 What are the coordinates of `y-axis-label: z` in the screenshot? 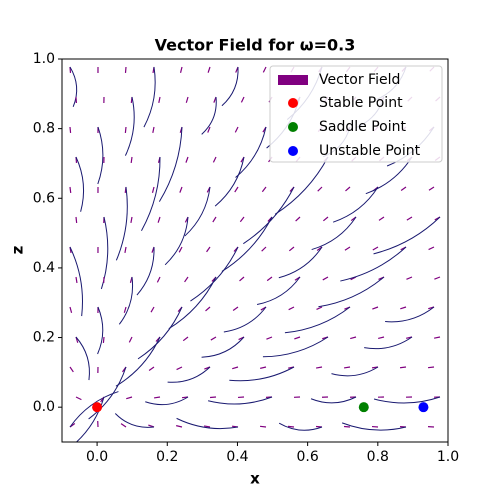 It's located at (18, 249).